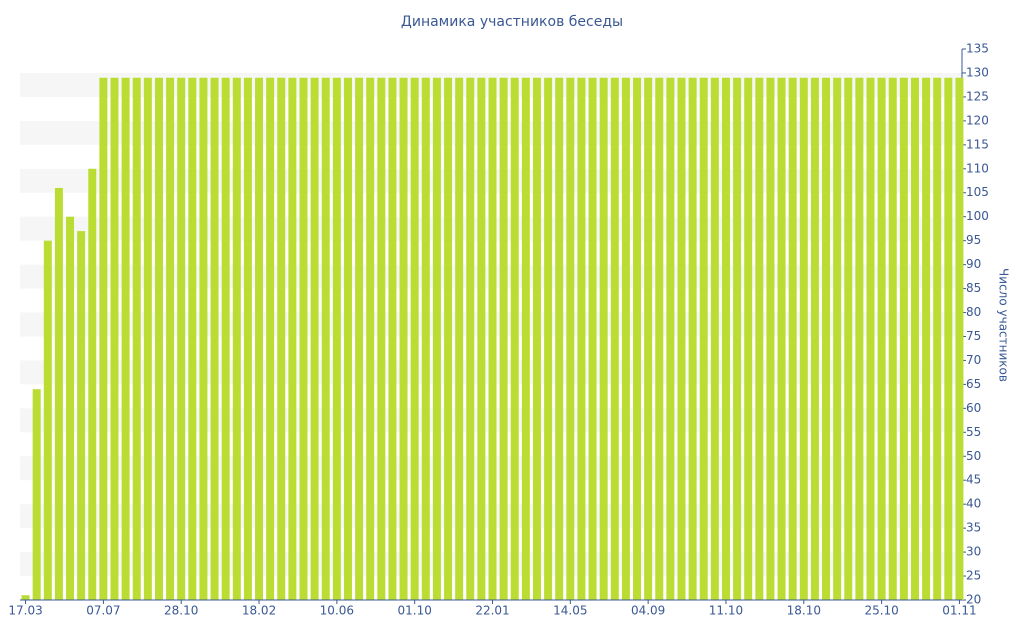 This screenshot has height=640, width=1024. What do you see at coordinates (977, 216) in the screenshot?
I see `y-tick-label: 100` at bounding box center [977, 216].